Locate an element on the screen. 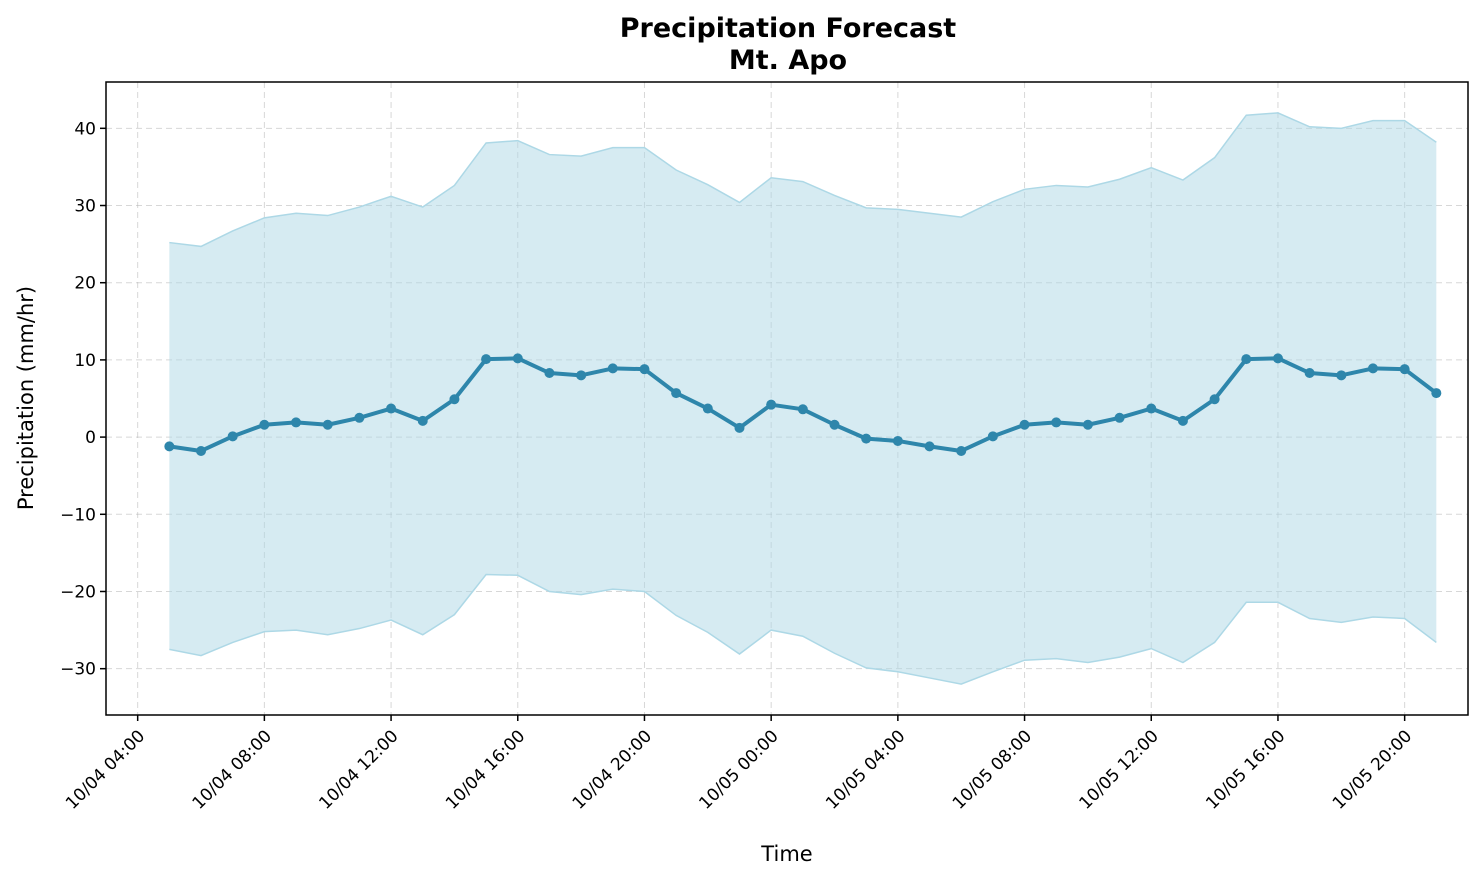  x-tick-label: 10/04 04:00 is located at coordinates (105, 769).